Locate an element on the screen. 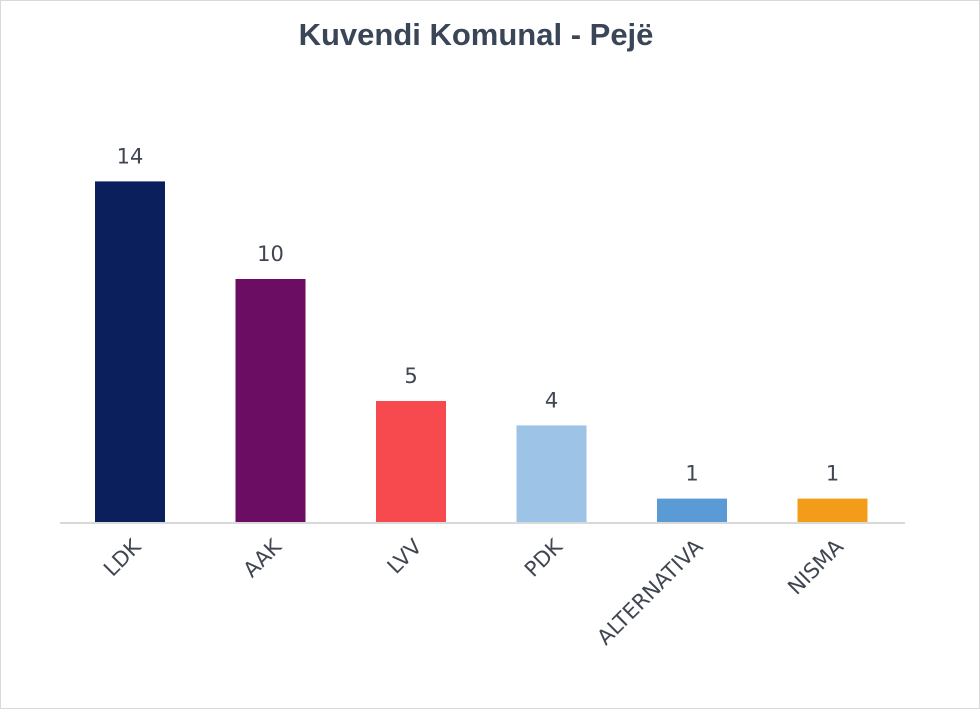 Image resolution: width=980 pixels, height=709 pixels. category-label-alternativa: ALTERNATIVA is located at coordinates (650, 592).